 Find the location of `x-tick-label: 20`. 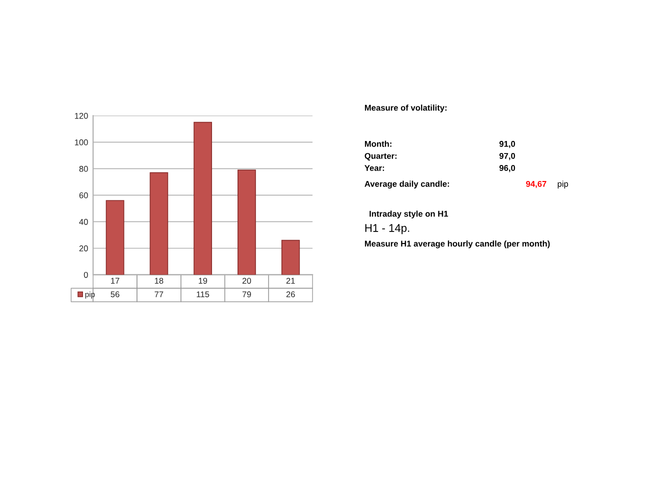

x-tick-label: 20 is located at coordinates (247, 281).